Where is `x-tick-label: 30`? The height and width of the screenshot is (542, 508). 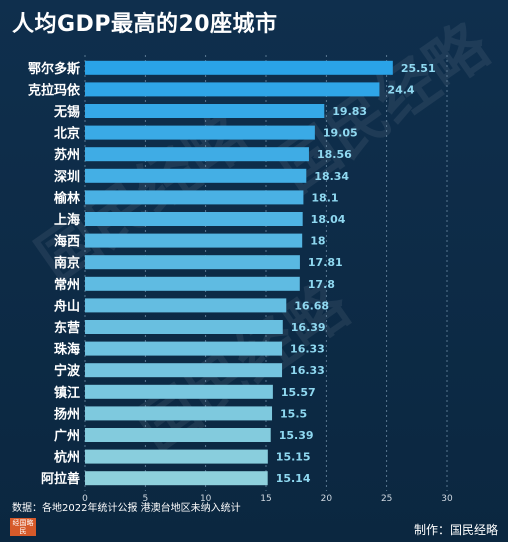 x-tick-label: 30 is located at coordinates (447, 499).